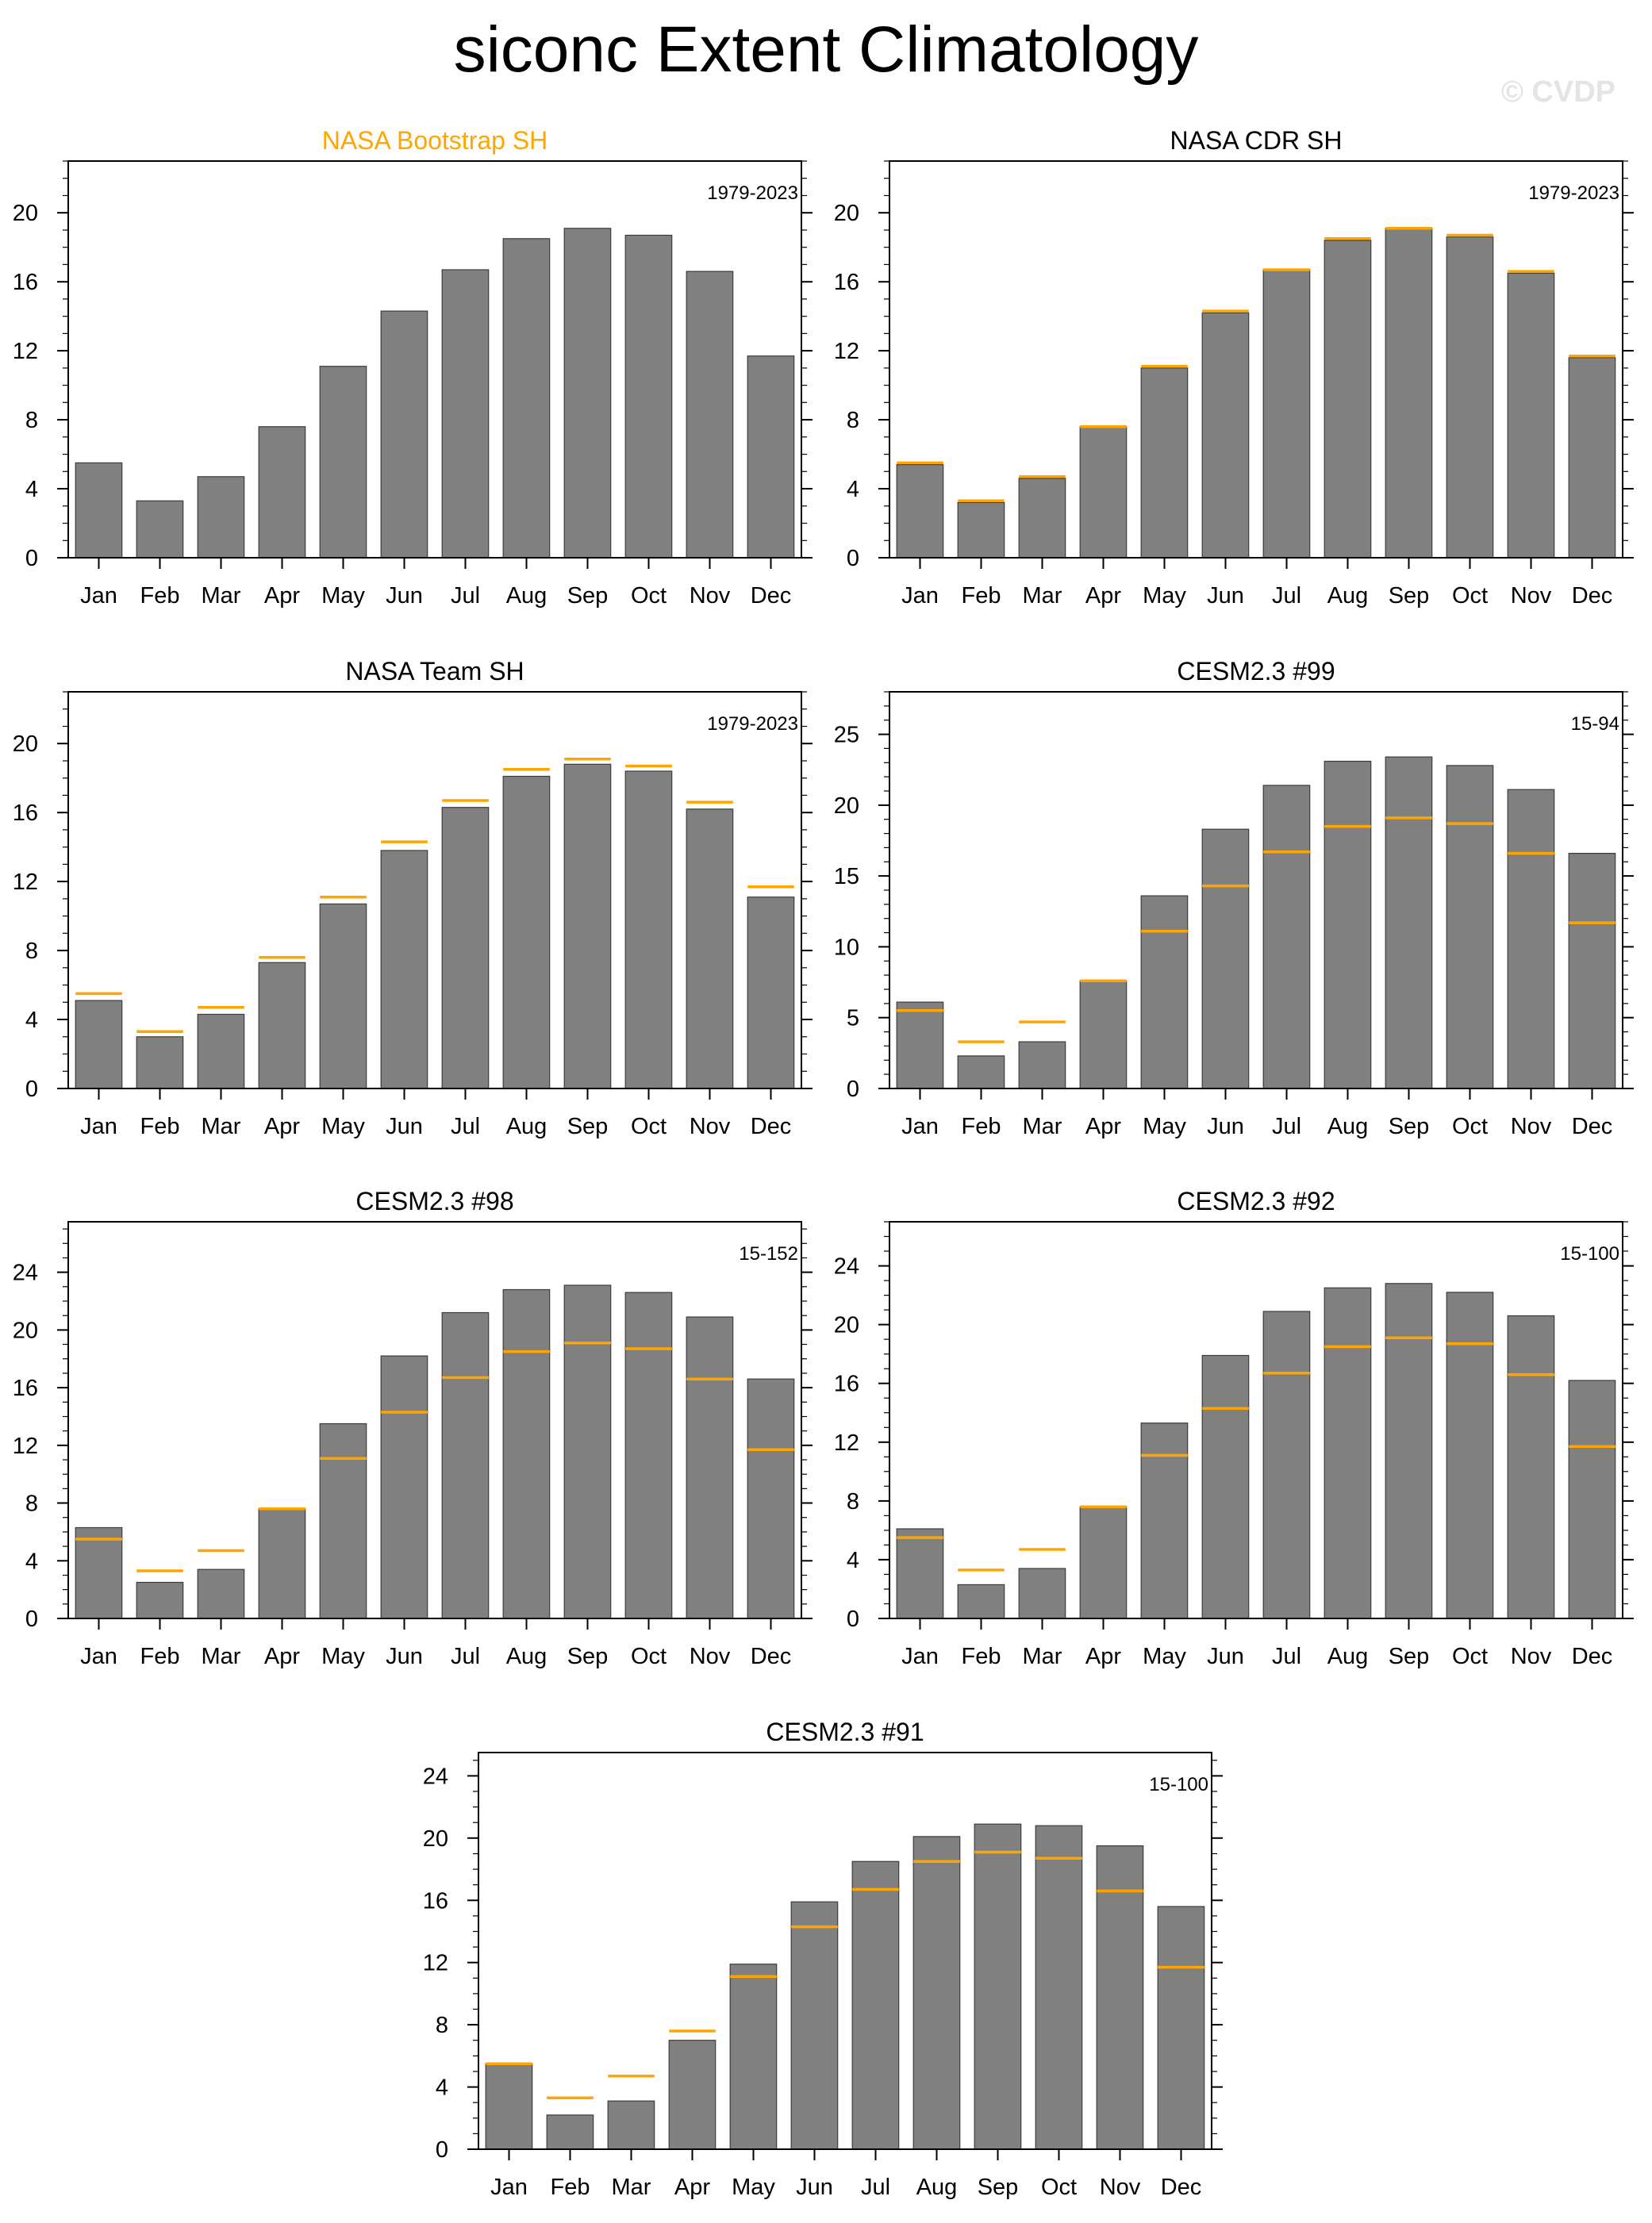 The image size is (1652, 2223). I want to click on panel-title: CESM2.3 #91, so click(845, 1732).